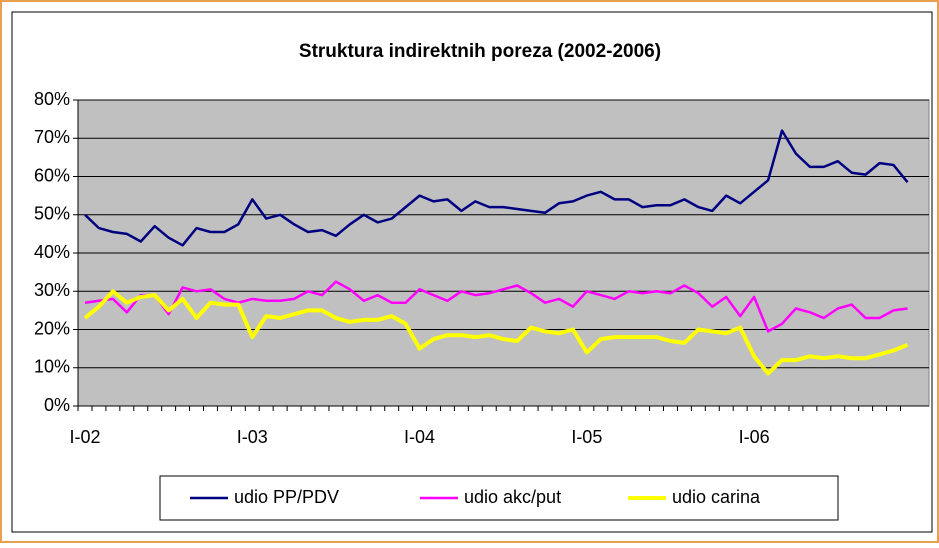  I want to click on y-tick-label: 40%, so click(52, 252).